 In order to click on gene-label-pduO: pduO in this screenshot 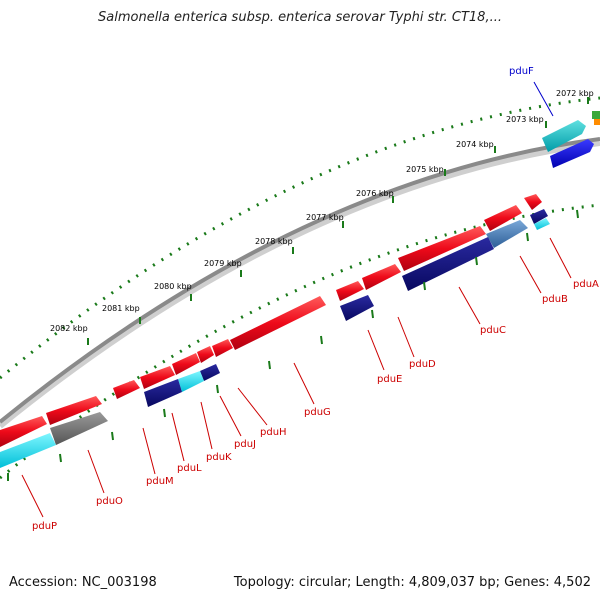, I will do `click(109, 501)`.